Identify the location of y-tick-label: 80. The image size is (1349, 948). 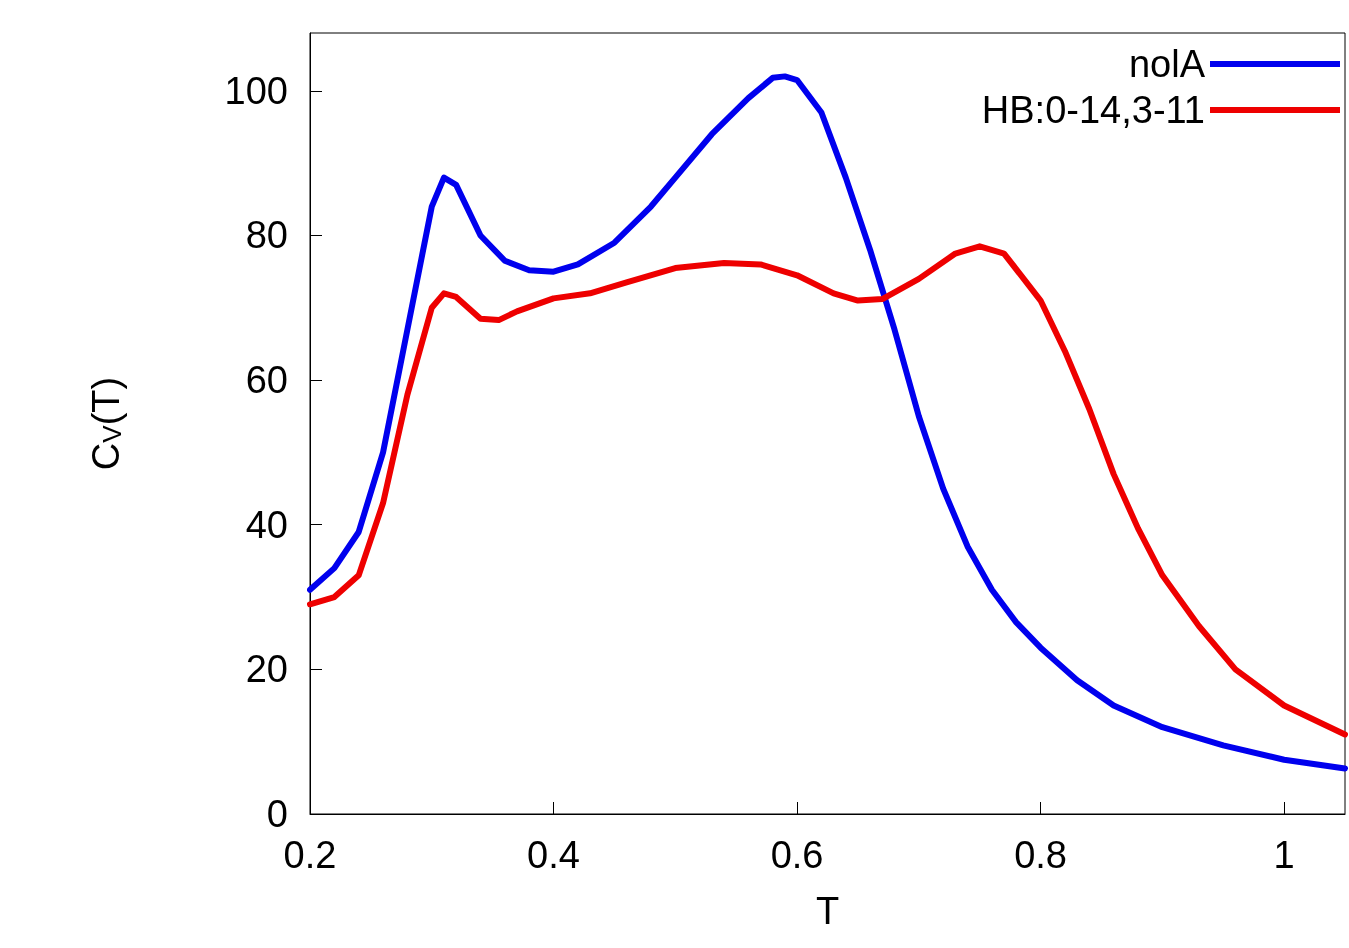
(266, 235).